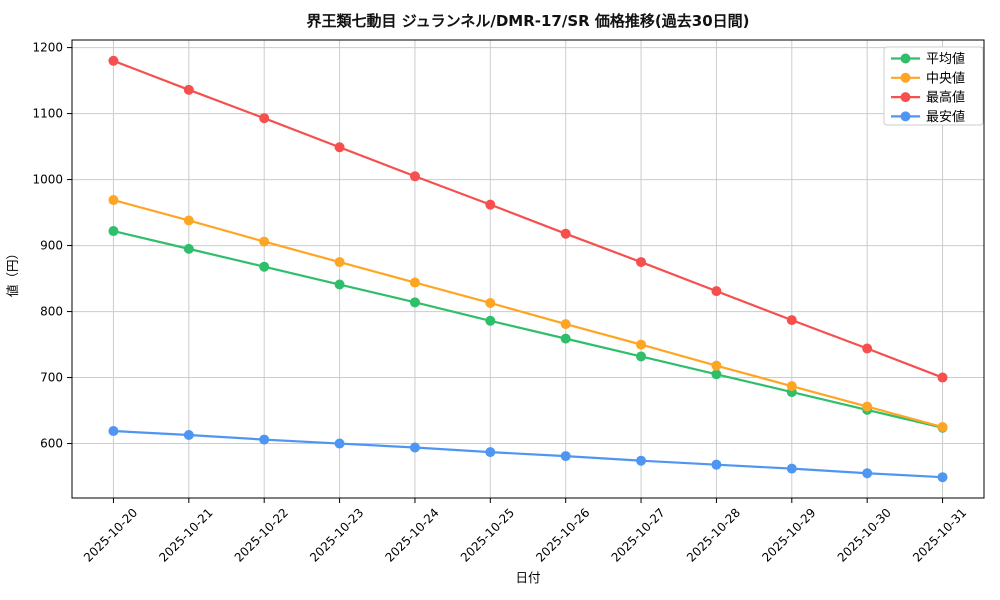 This screenshot has height=600, width=1000. I want to click on y-axis-label: 値（円）, so click(12, 272).